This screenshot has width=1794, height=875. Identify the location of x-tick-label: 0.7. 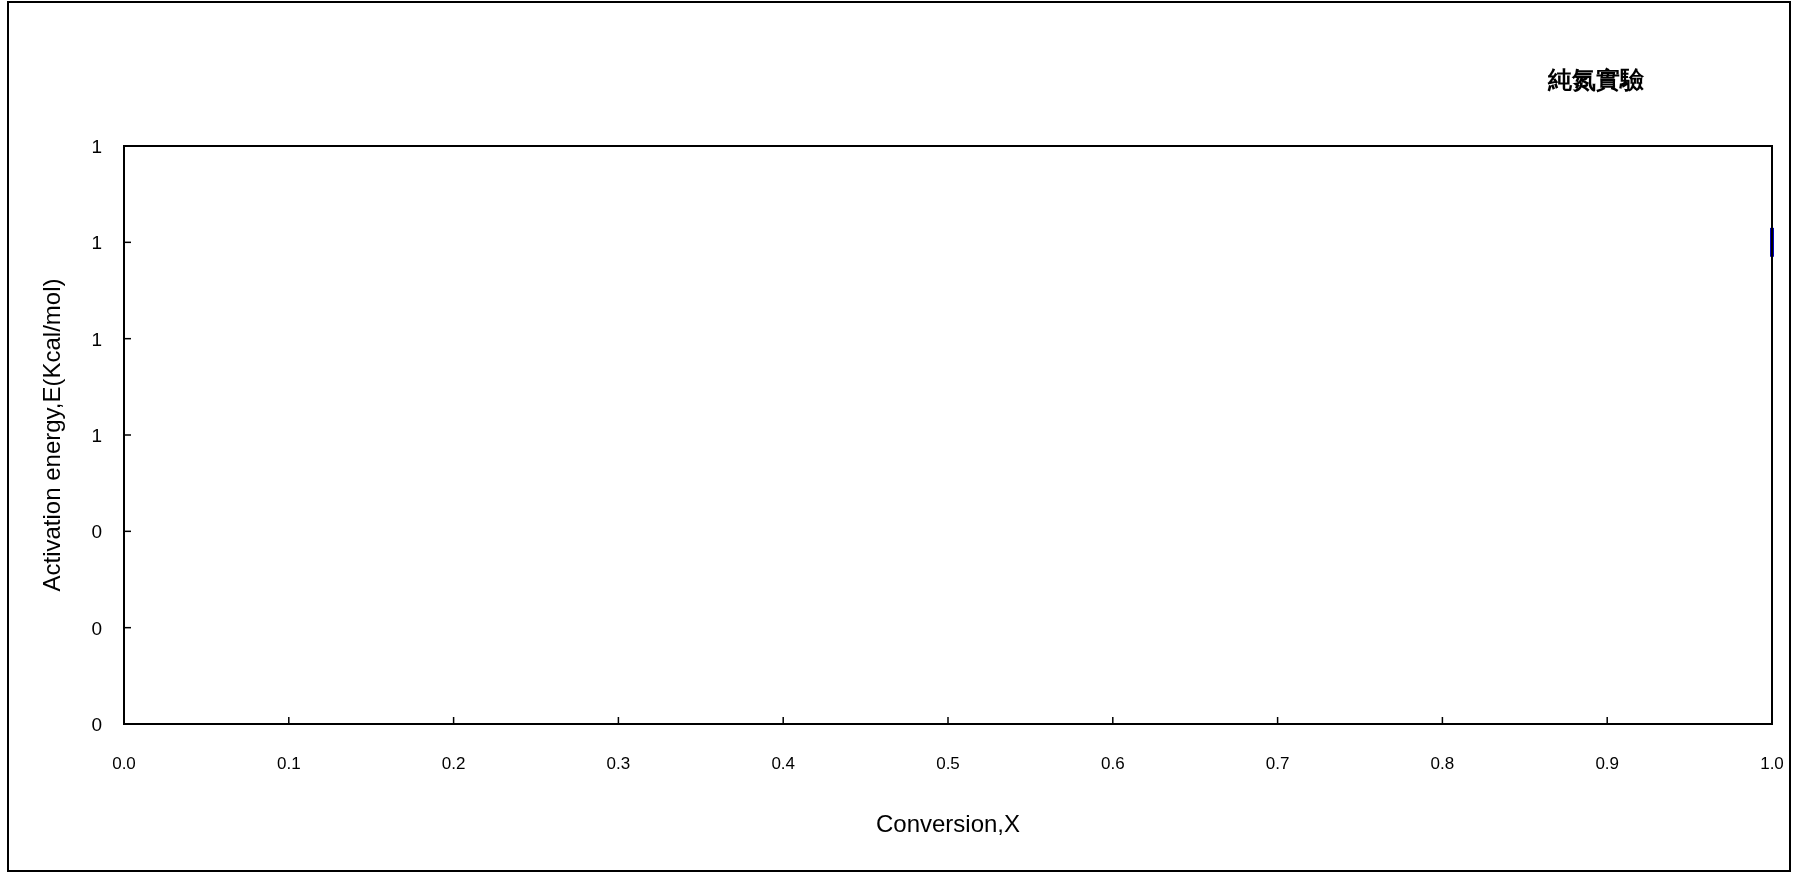
(1277, 763).